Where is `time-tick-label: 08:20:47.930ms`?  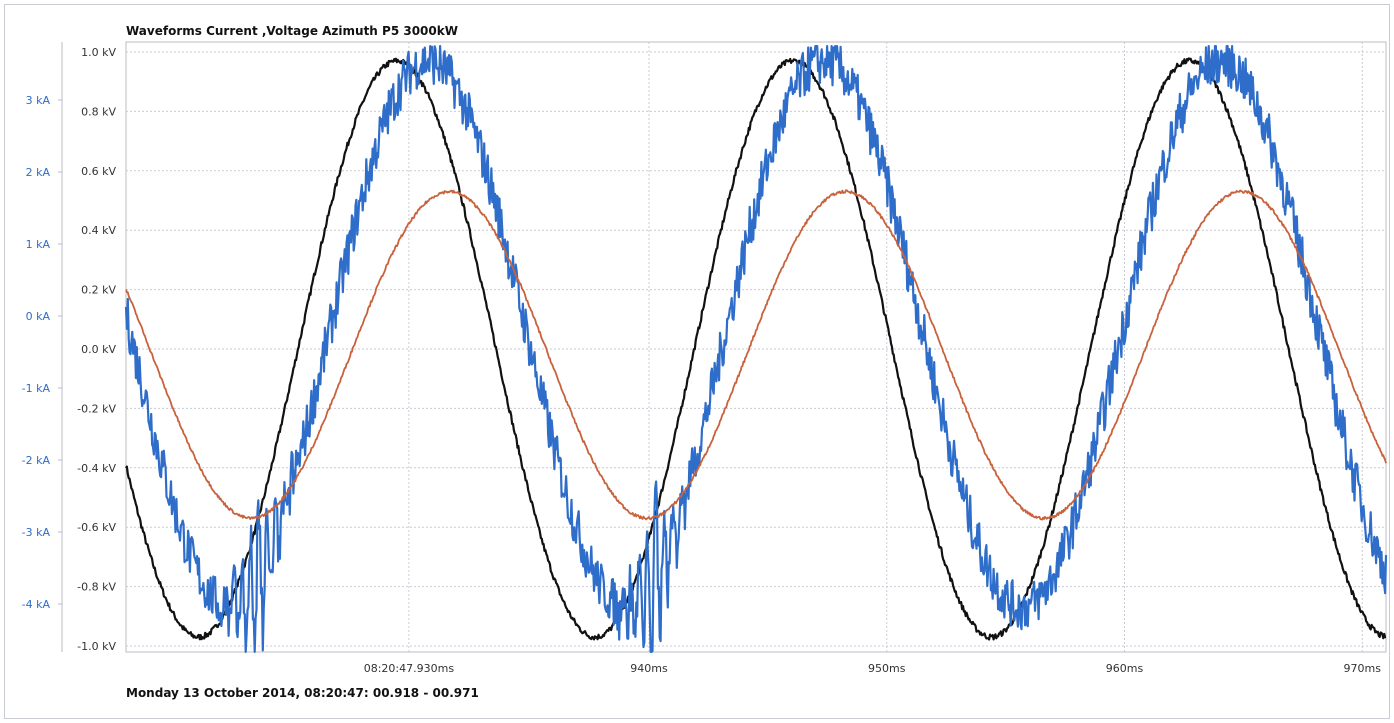
time-tick-label: 08:20:47.930ms is located at coordinates (409, 668).